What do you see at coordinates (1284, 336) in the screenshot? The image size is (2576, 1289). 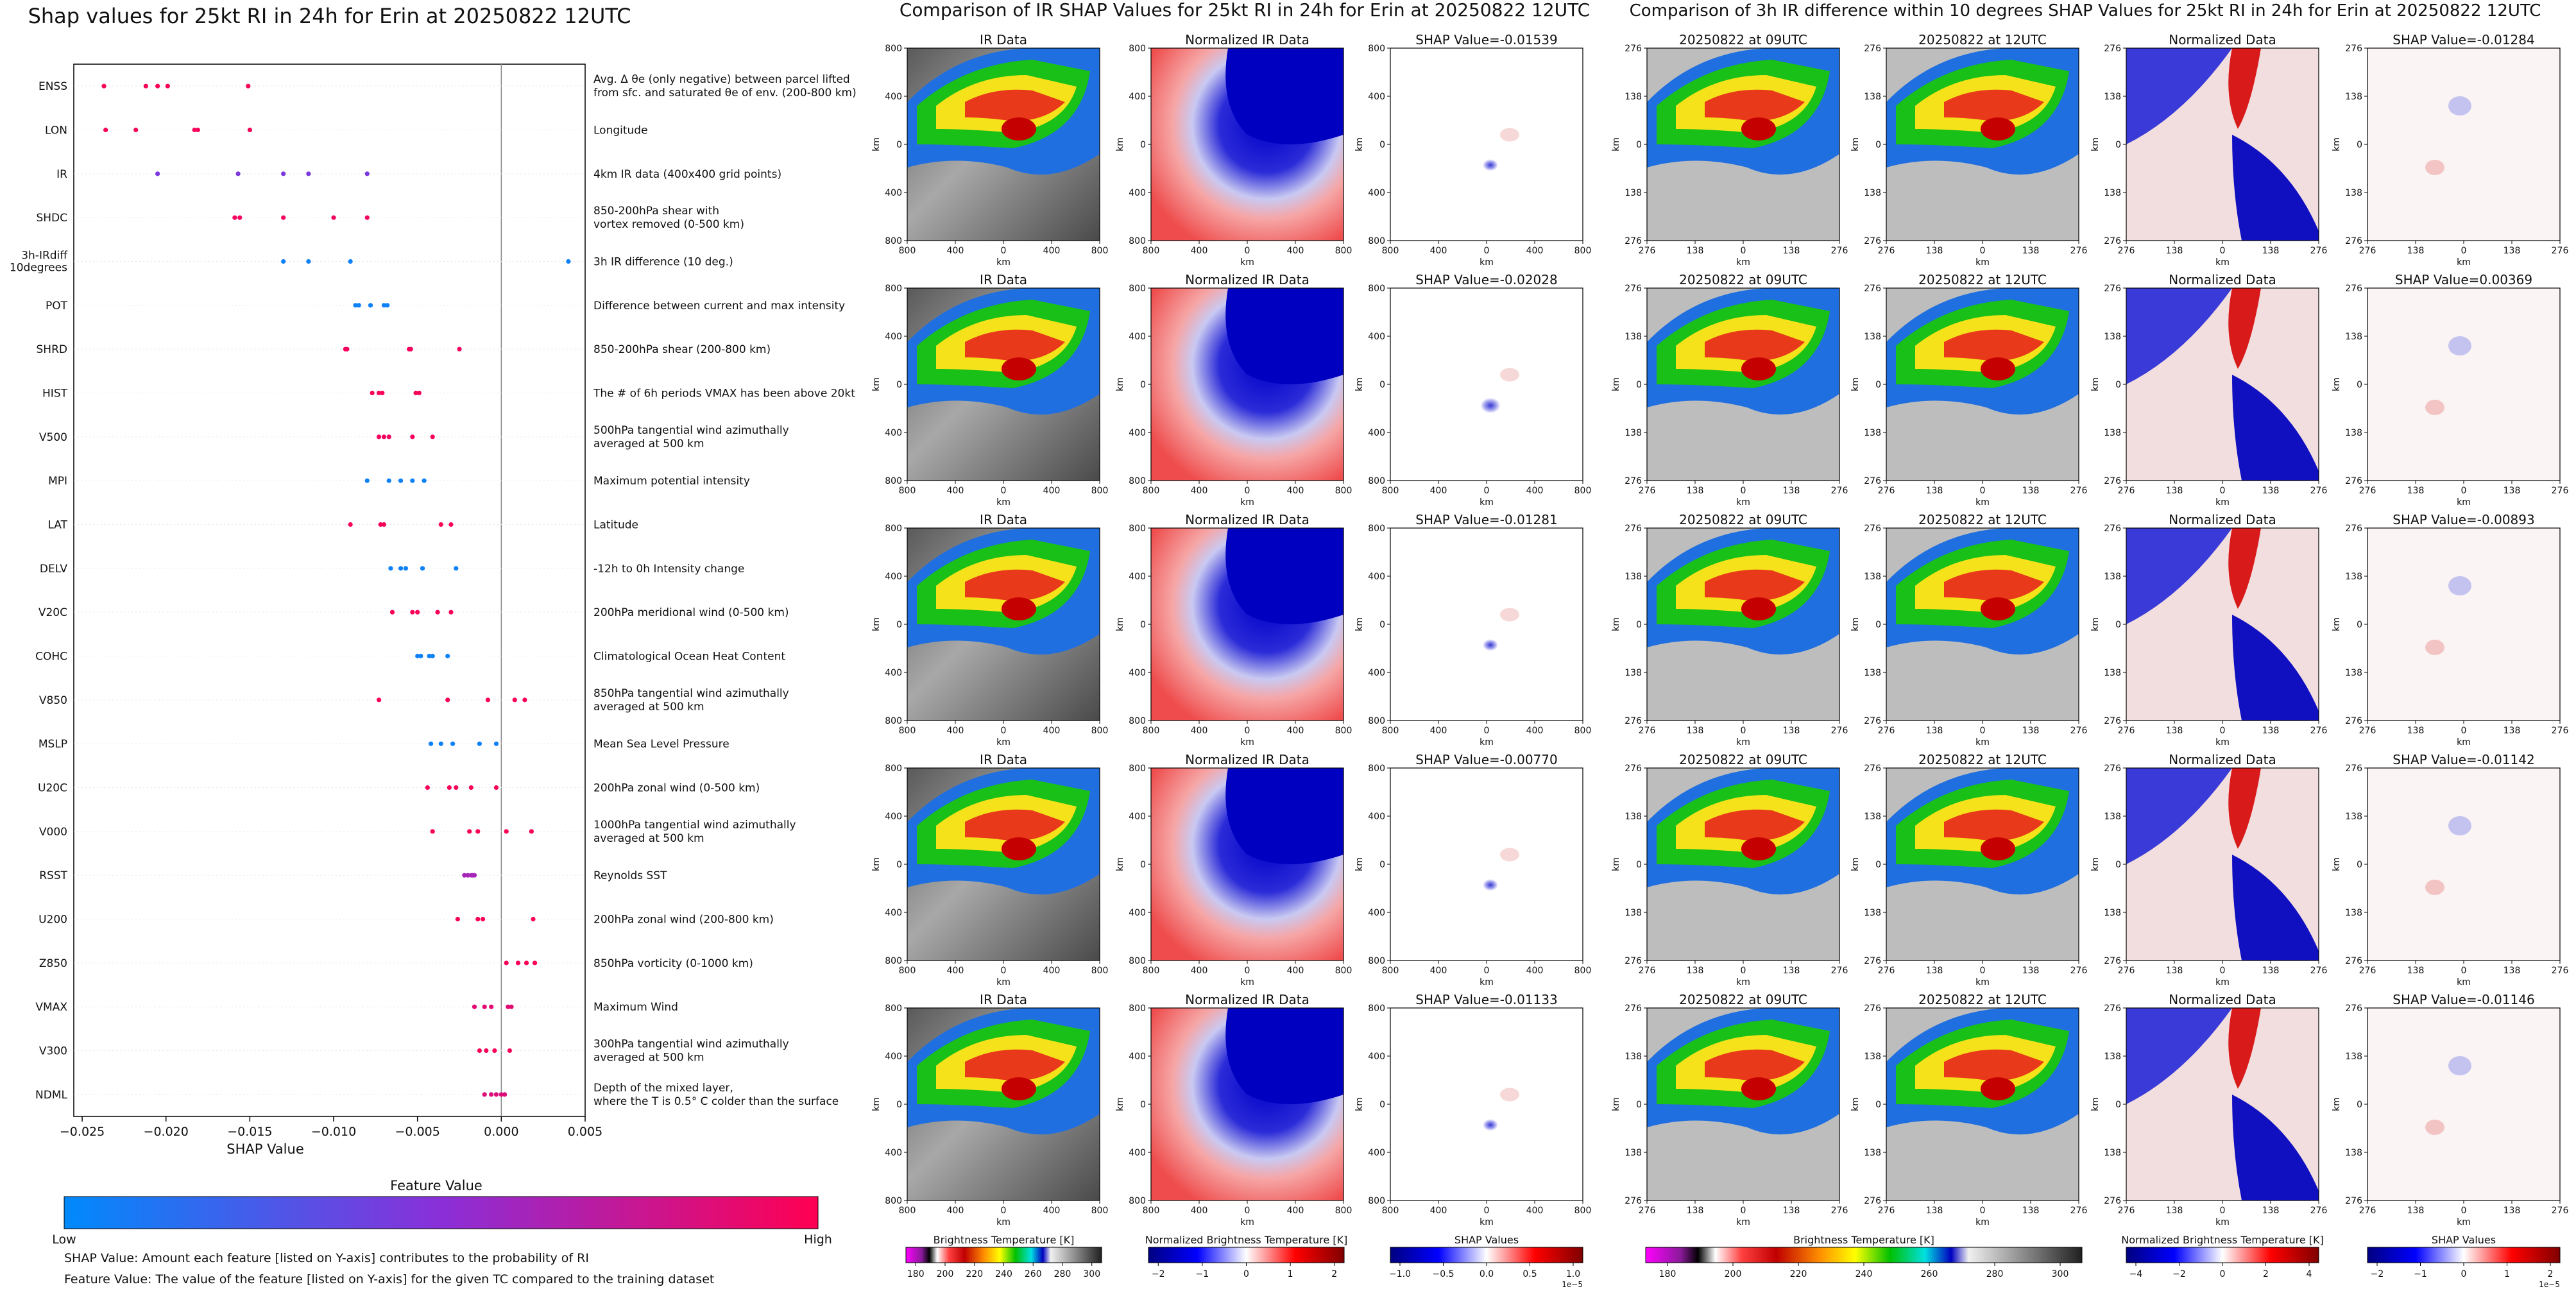 I see `normalized-cold-region` at bounding box center [1284, 336].